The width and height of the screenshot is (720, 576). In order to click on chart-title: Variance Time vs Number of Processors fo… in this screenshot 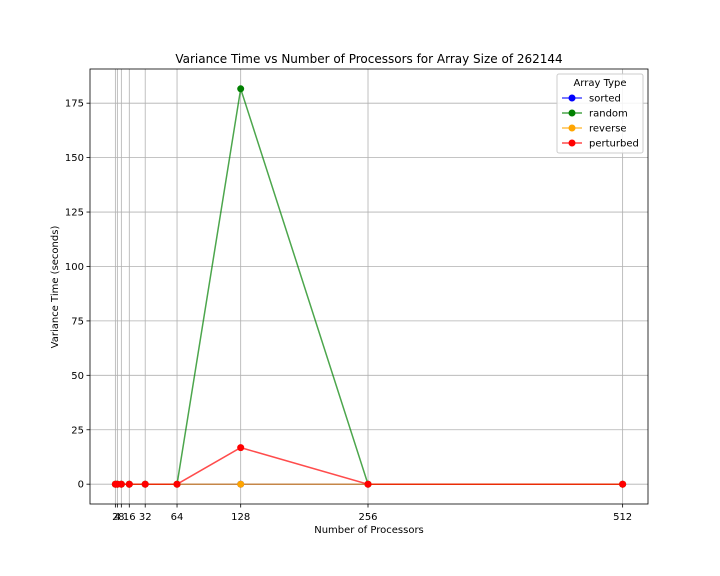, I will do `click(368, 59)`.